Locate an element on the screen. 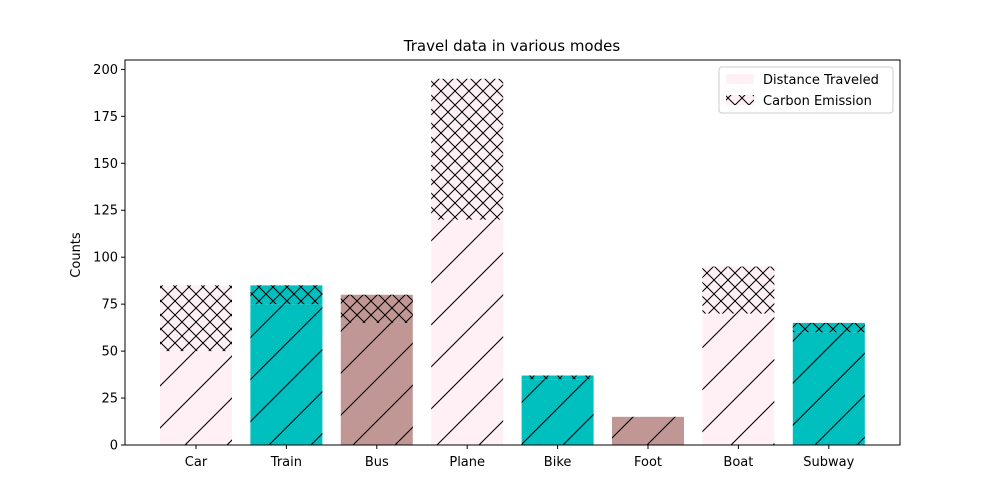 This screenshot has width=1000, height=500. legend-swatch-hatch-distance-traveled is located at coordinates (740, 79).